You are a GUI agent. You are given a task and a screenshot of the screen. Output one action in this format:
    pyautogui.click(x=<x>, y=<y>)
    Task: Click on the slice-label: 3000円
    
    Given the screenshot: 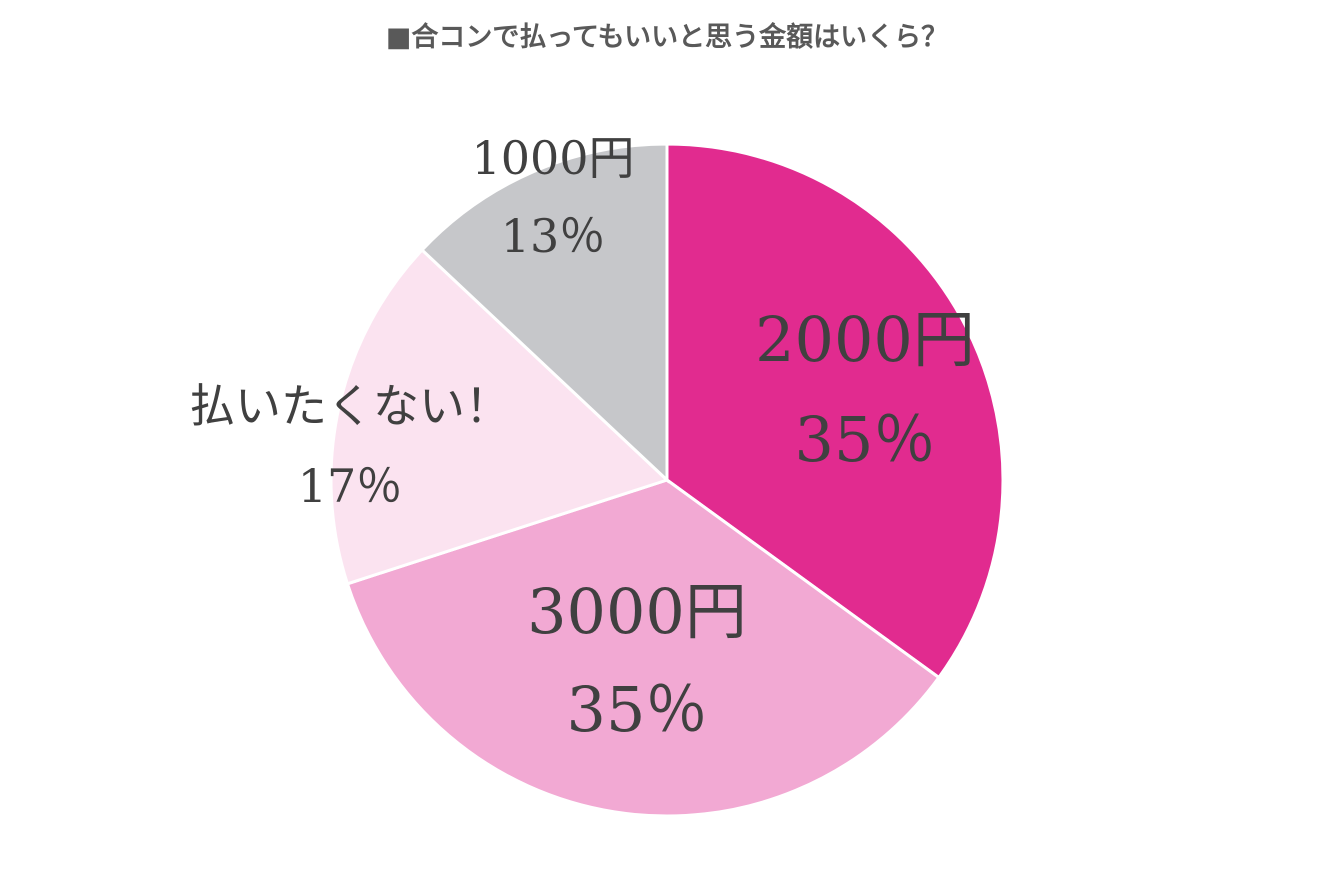 What is the action you would take?
    pyautogui.click(x=637, y=611)
    